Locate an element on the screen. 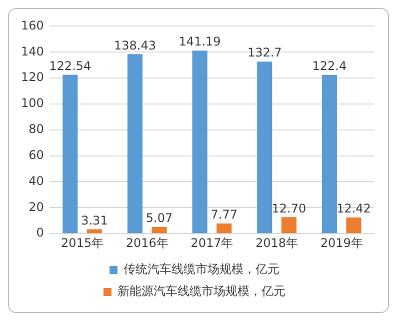 The height and width of the screenshot is (321, 397). x-tick-label: 2018年 is located at coordinates (277, 243).